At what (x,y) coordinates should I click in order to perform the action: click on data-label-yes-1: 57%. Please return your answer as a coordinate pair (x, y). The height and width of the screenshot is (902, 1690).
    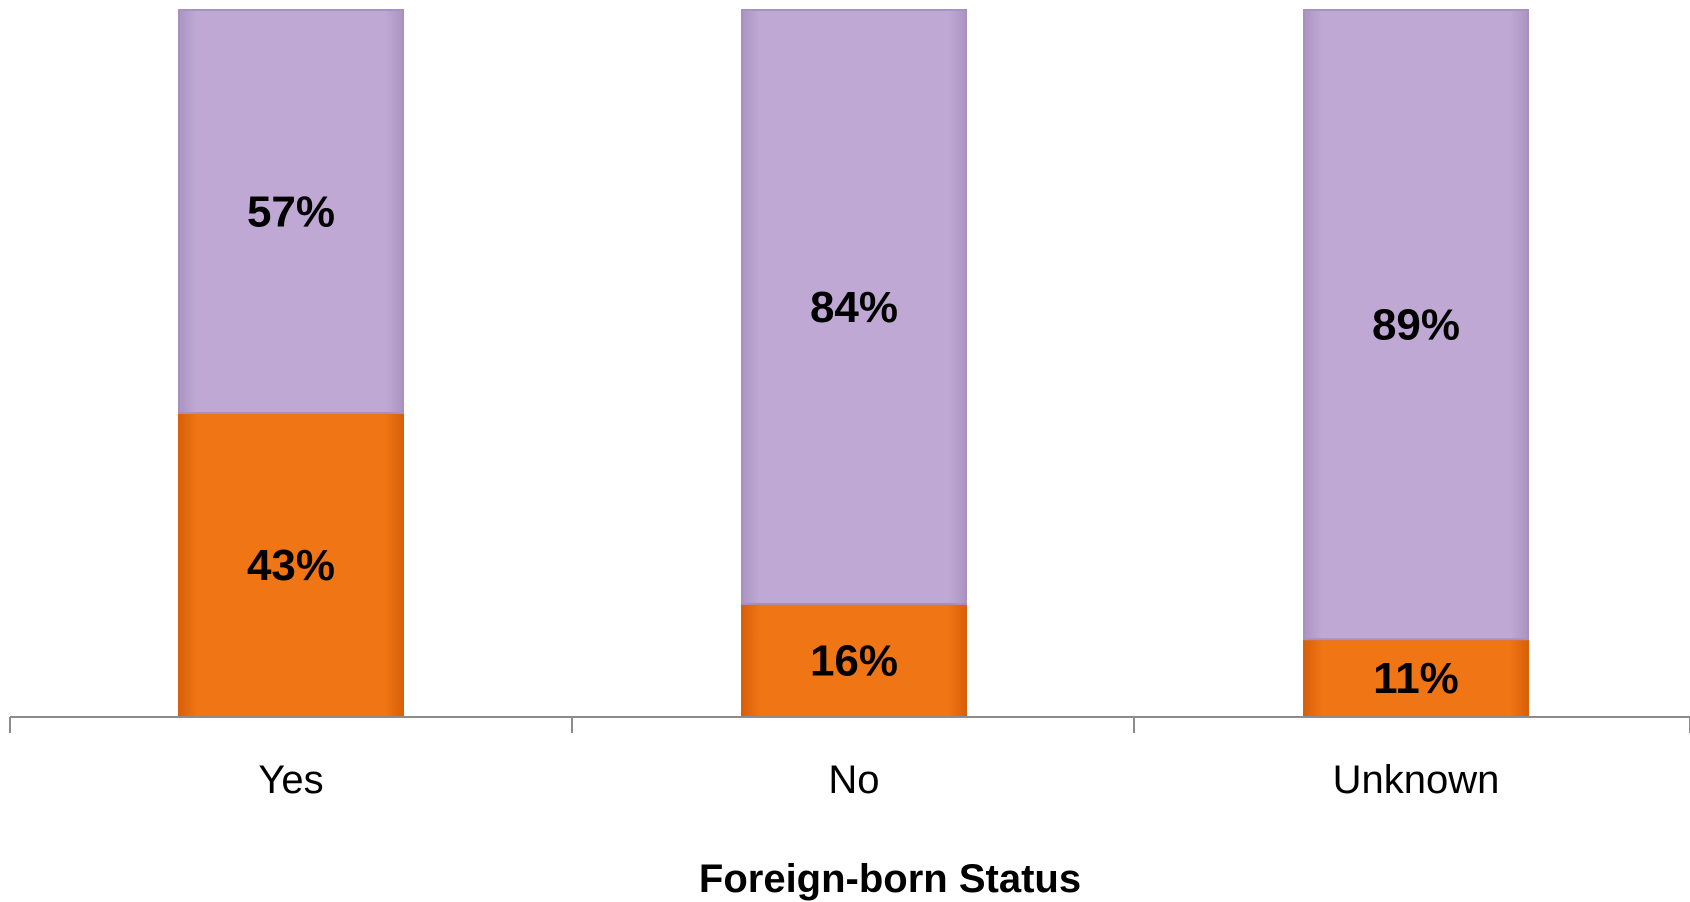
    Looking at the image, I should click on (291, 211).